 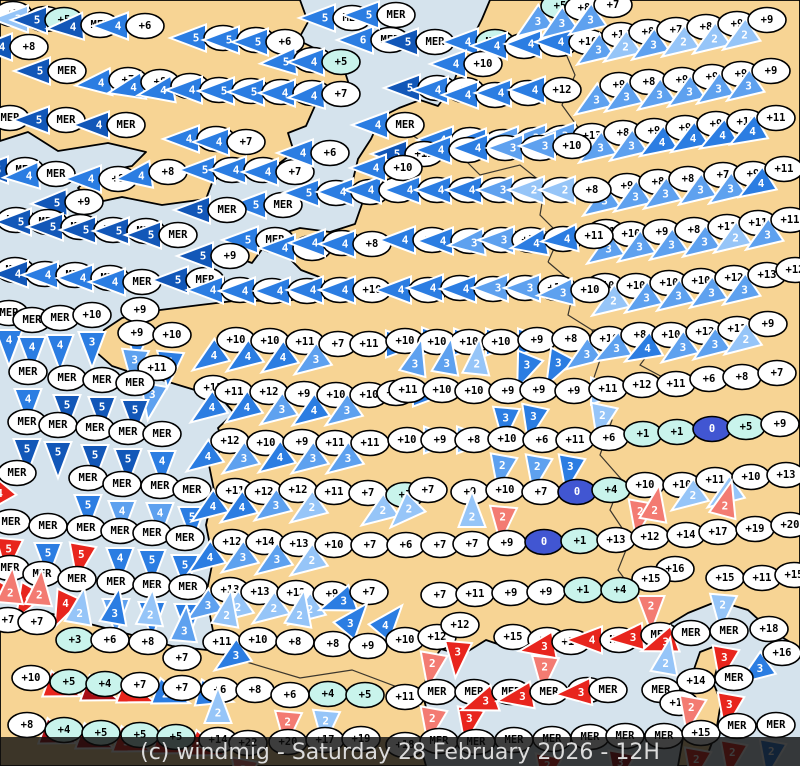 What do you see at coordinates (676, 384) in the screenshot?
I see `weather-station: +11` at bounding box center [676, 384].